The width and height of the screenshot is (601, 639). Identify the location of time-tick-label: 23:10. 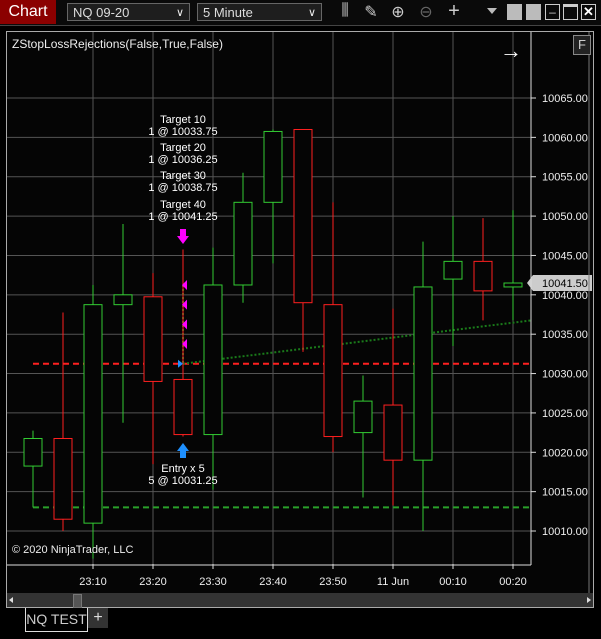
(93, 582).